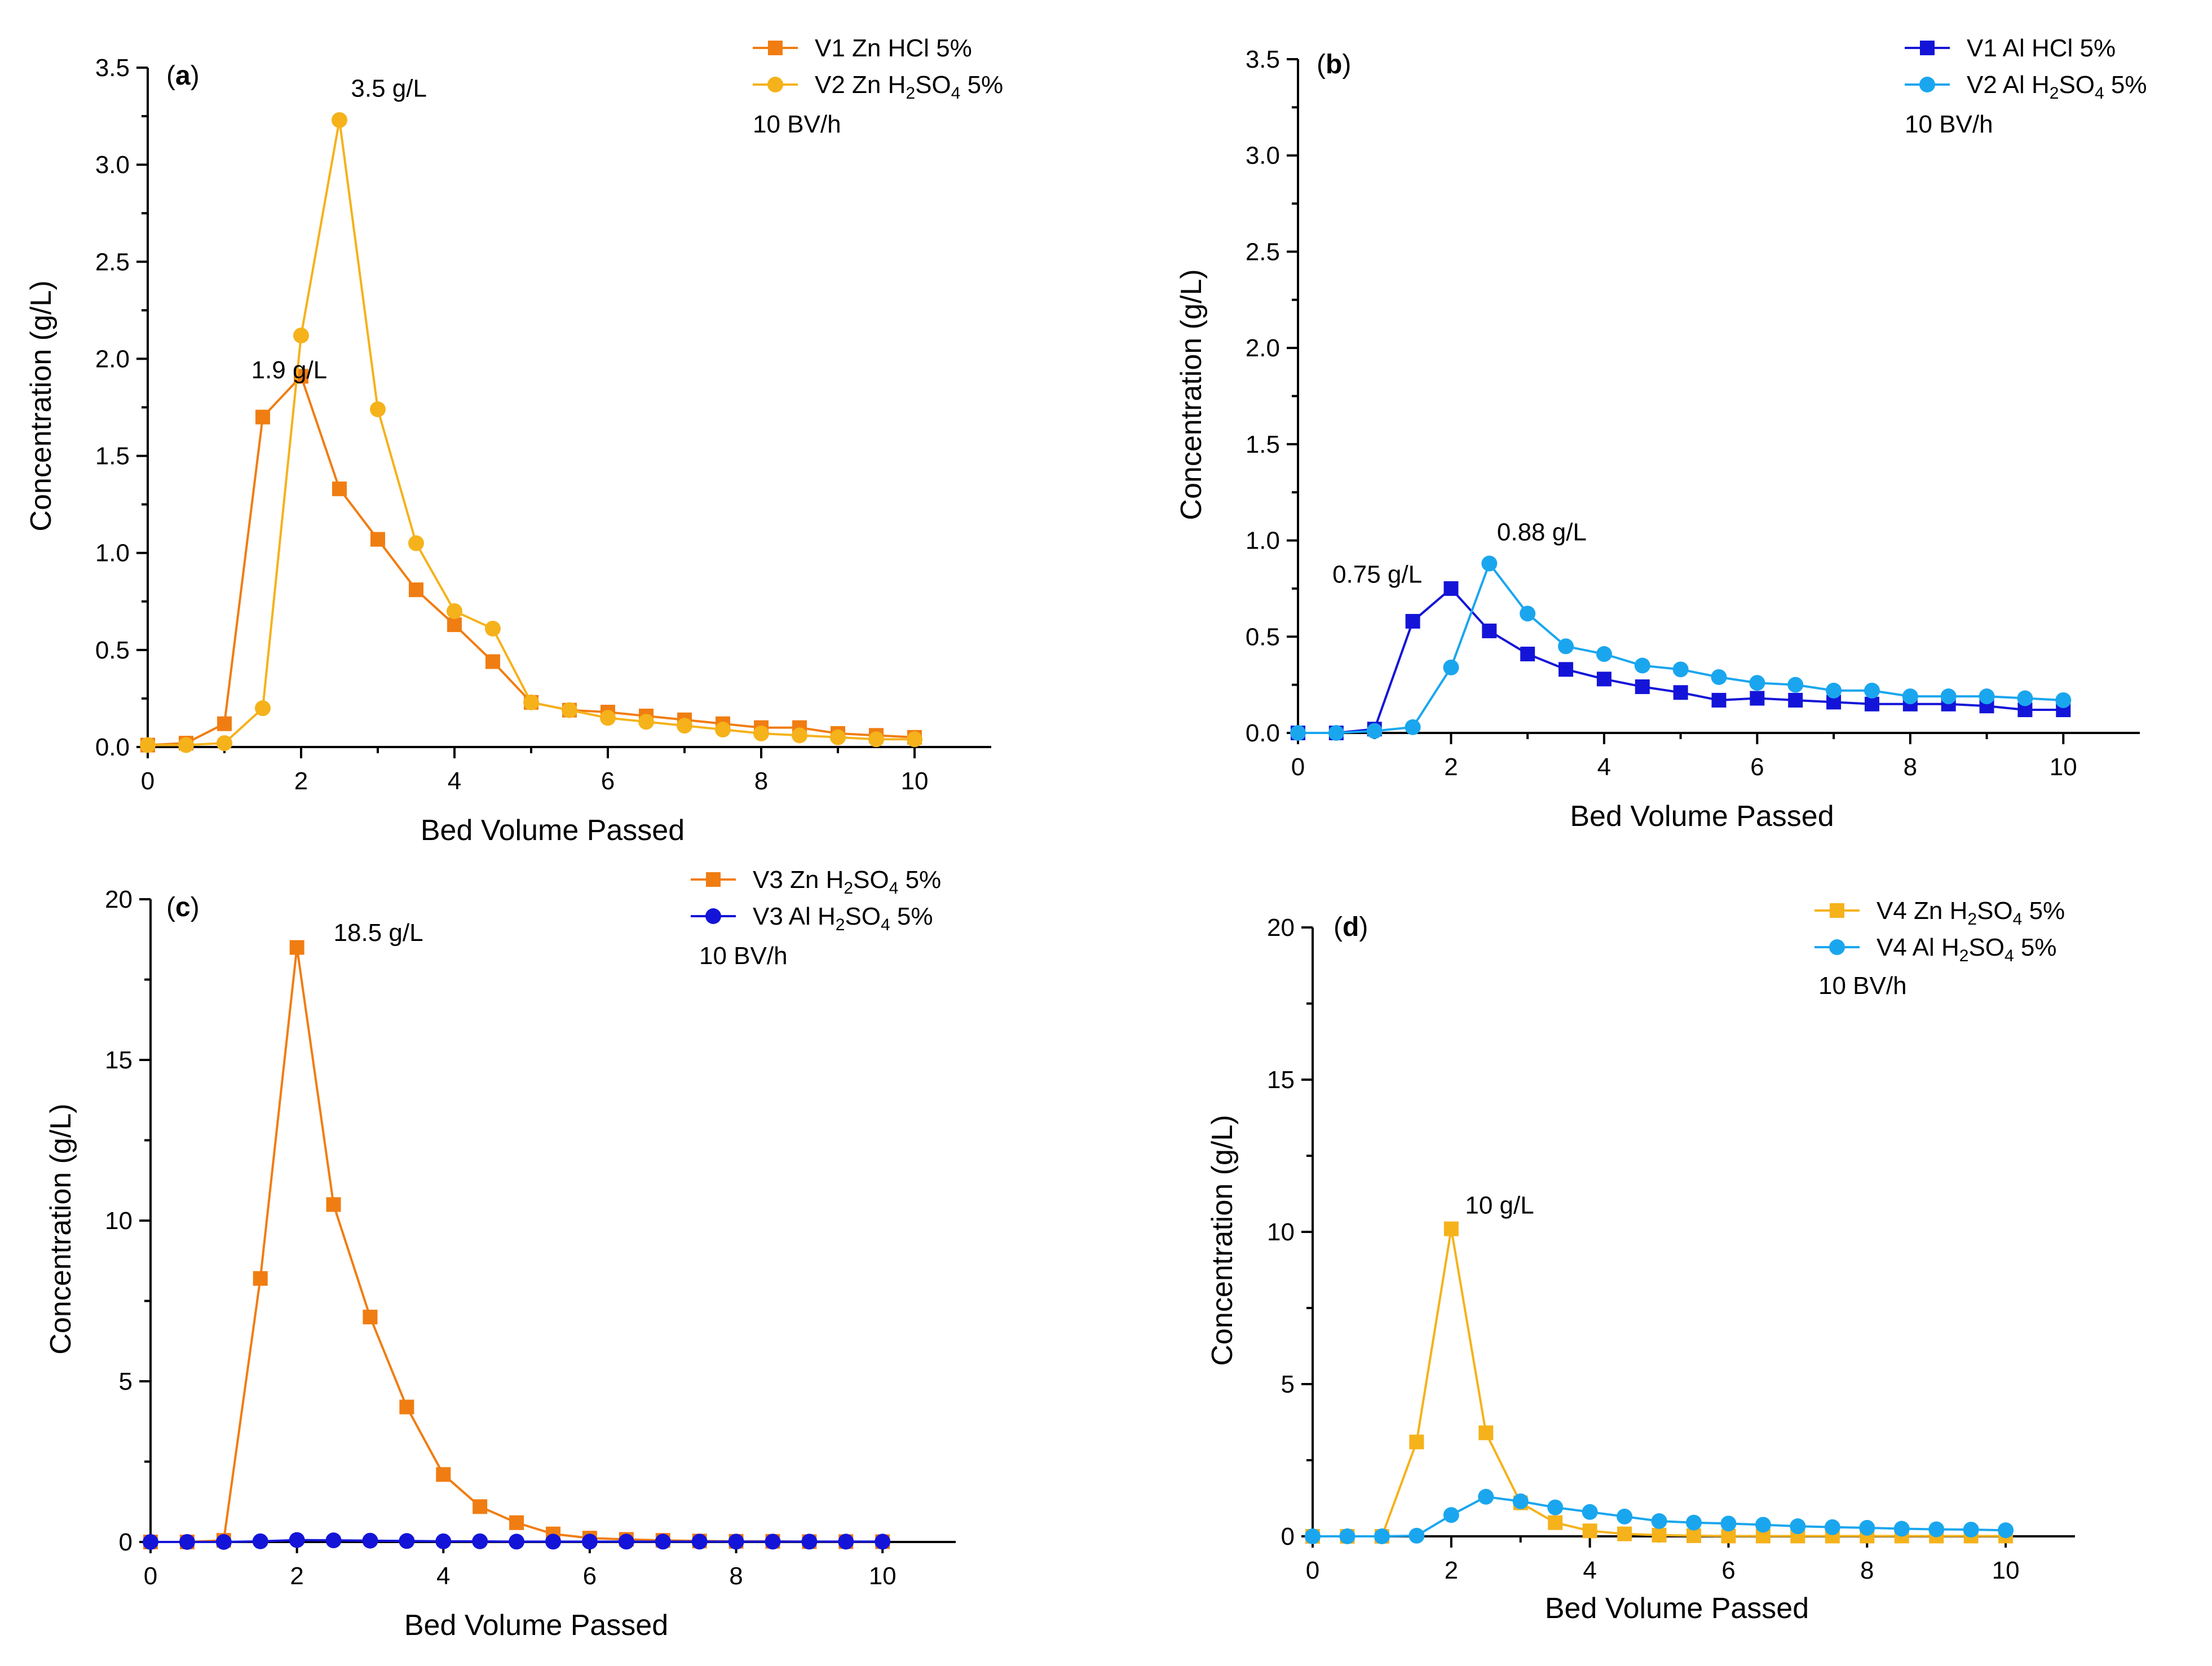 This screenshot has height=1666, width=2212. Describe the element at coordinates (290, 370) in the screenshot. I see `peak-annotation: 1.9 g/L` at that location.